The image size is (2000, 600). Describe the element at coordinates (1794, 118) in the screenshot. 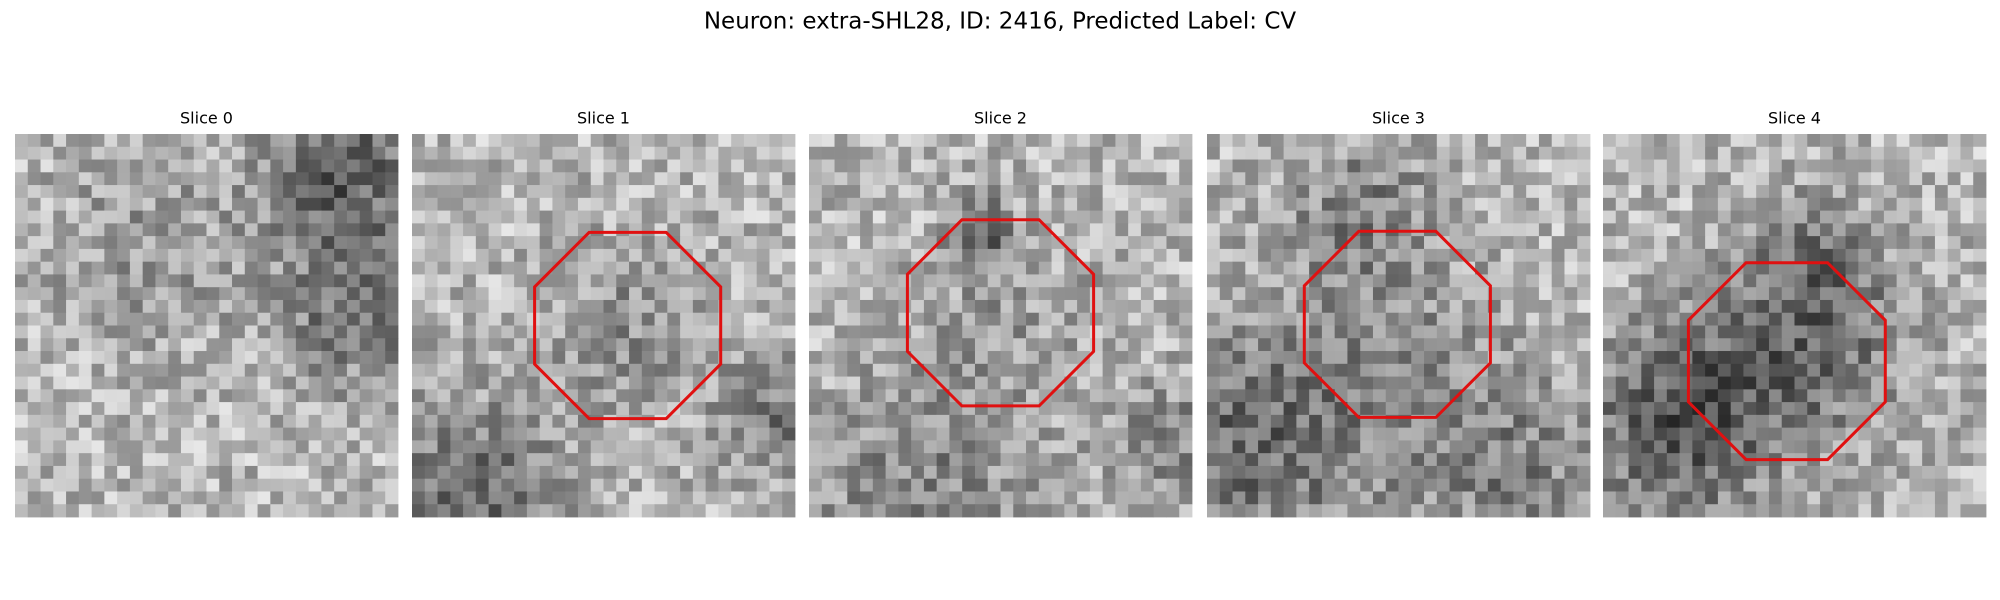

I see `panel-title: Slice 4` at that location.